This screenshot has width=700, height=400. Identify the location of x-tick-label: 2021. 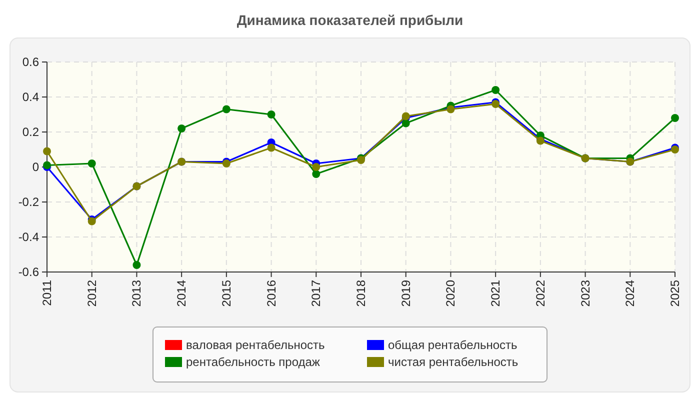
(495, 293).